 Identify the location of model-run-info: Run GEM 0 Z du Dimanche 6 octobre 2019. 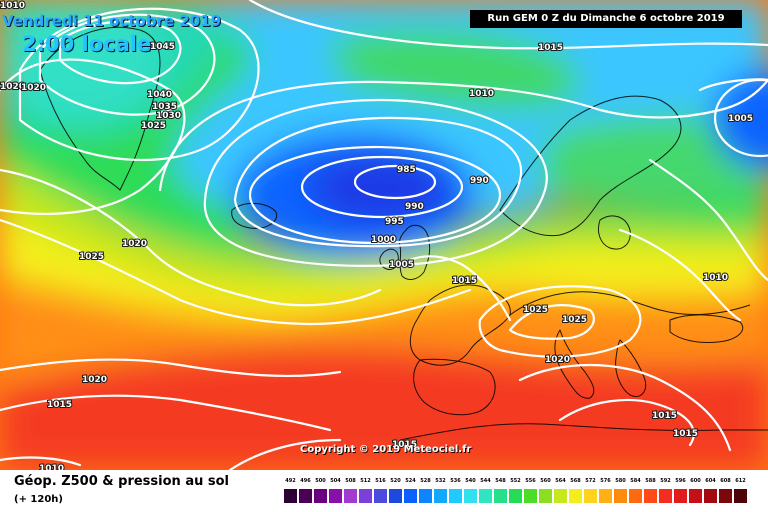
(606, 19).